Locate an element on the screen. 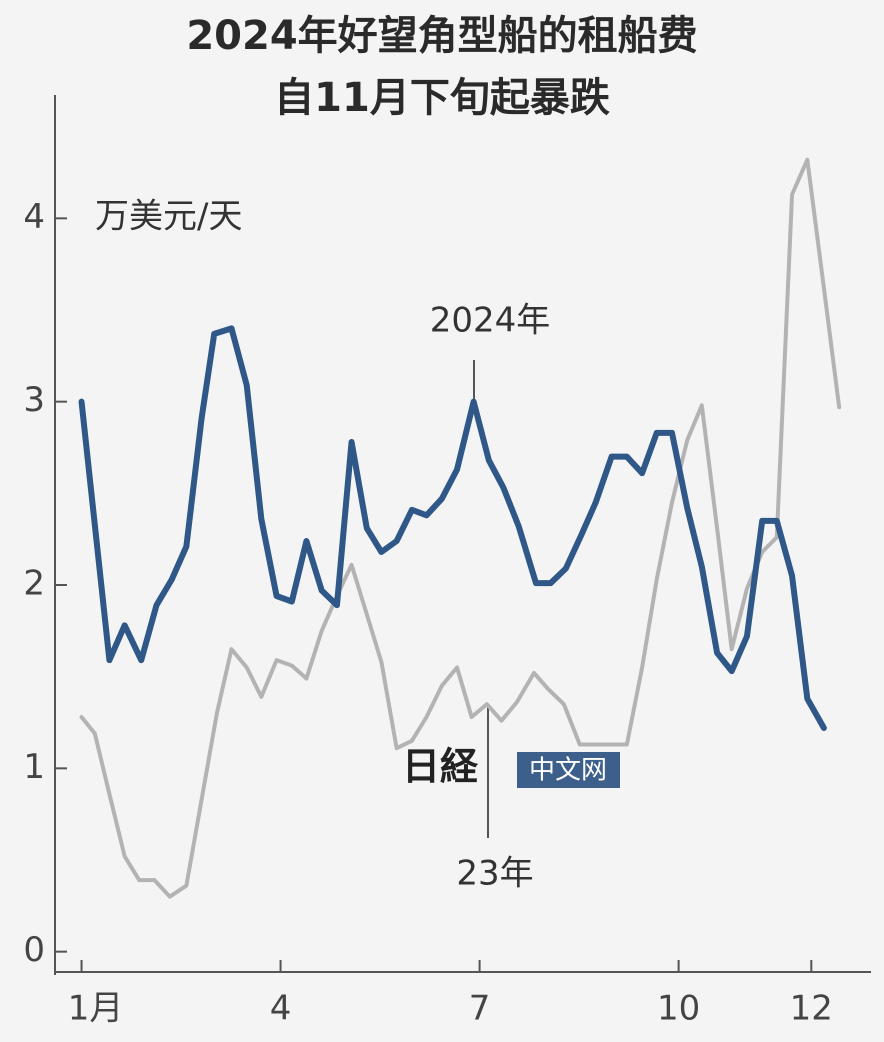 This screenshot has height=1042, width=884. y-tick-label: 4 is located at coordinates (34, 217).